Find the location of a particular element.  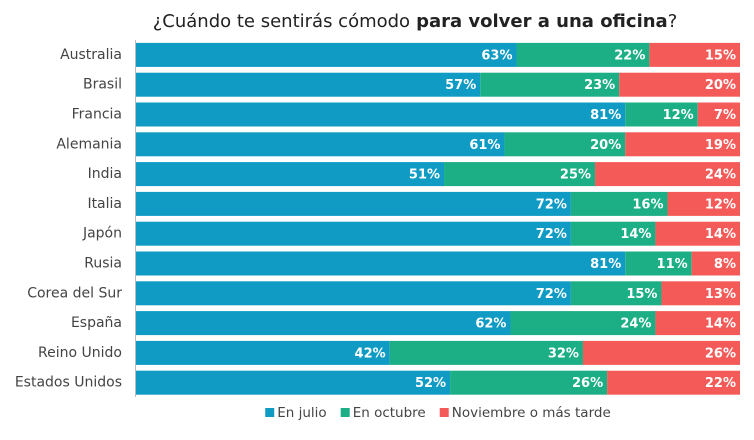

title-part: para volver a una oficina is located at coordinates (542, 21).